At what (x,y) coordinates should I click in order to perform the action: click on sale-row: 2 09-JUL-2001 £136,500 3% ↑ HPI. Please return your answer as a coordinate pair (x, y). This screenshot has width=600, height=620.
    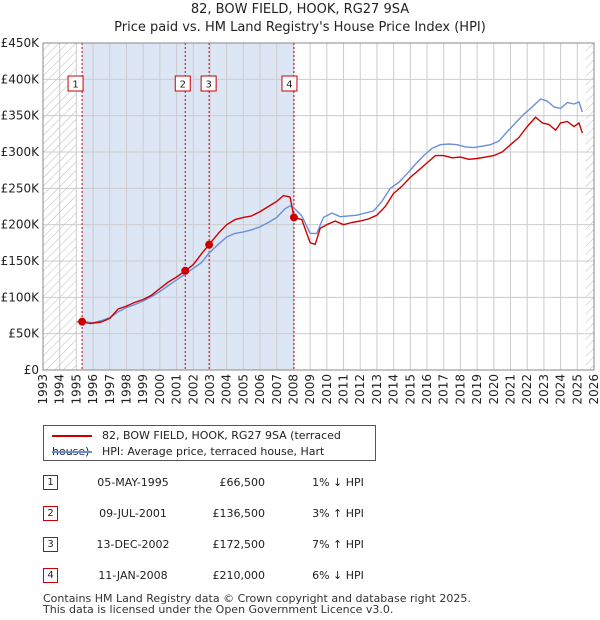
    Looking at the image, I should click on (213, 514).